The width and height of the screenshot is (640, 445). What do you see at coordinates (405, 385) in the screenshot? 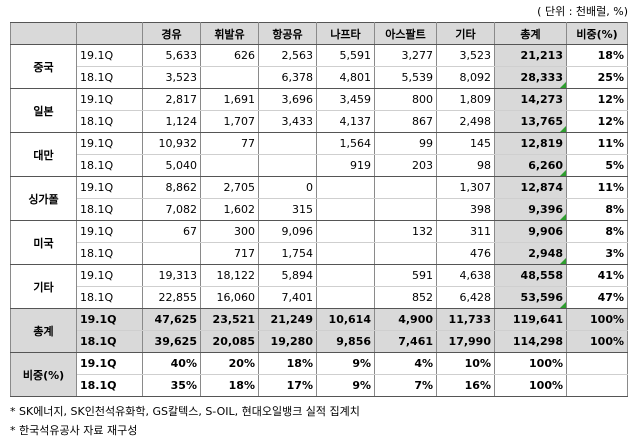
I see `value-cell: 7%` at bounding box center [405, 385].